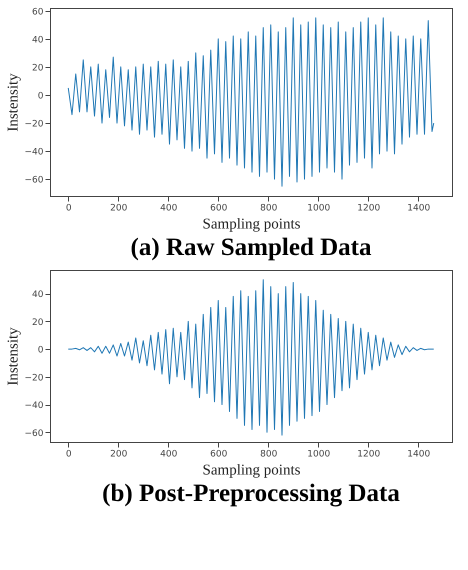 This screenshot has width=468, height=570. Describe the element at coordinates (251, 247) in the screenshot. I see `text: (a) Raw Sampled Data` at that location.